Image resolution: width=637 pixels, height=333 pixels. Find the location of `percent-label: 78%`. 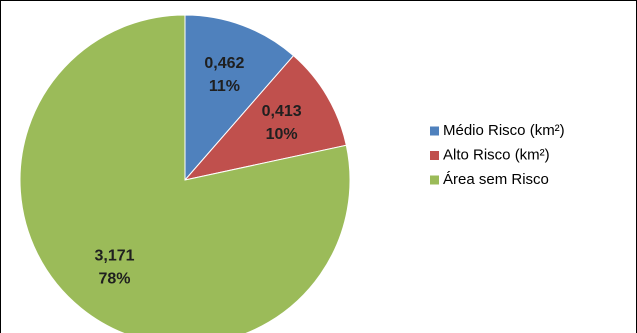

percent-label: 78% is located at coordinates (114, 279).